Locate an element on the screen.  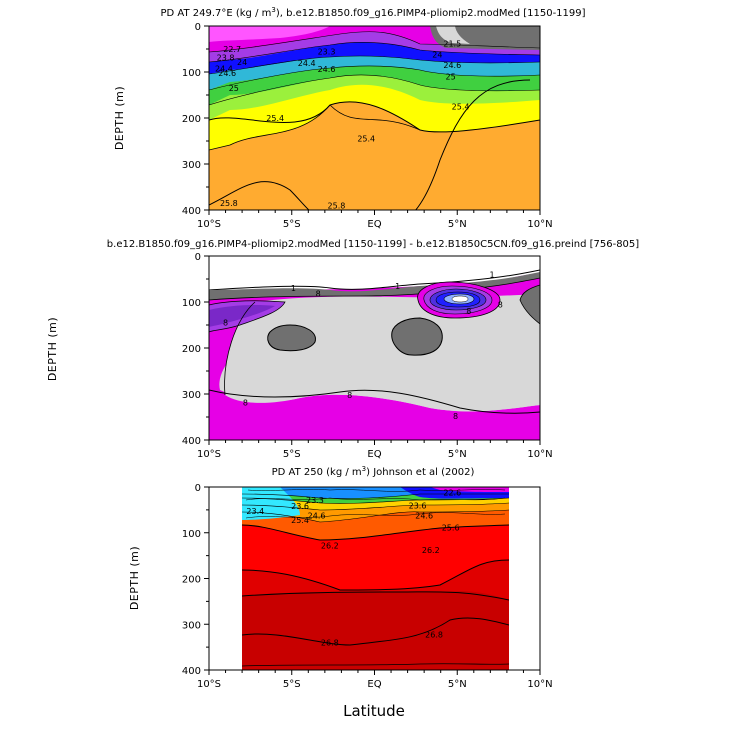
contour-label: 25.6 is located at coordinates (451, 527).